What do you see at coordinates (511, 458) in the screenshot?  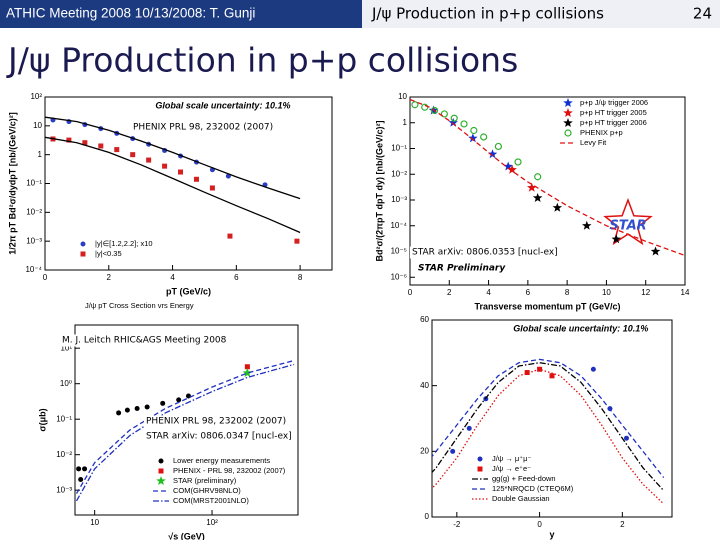 I see `legend-label: J/ψ → μ⁺μ⁻` at bounding box center [511, 458].